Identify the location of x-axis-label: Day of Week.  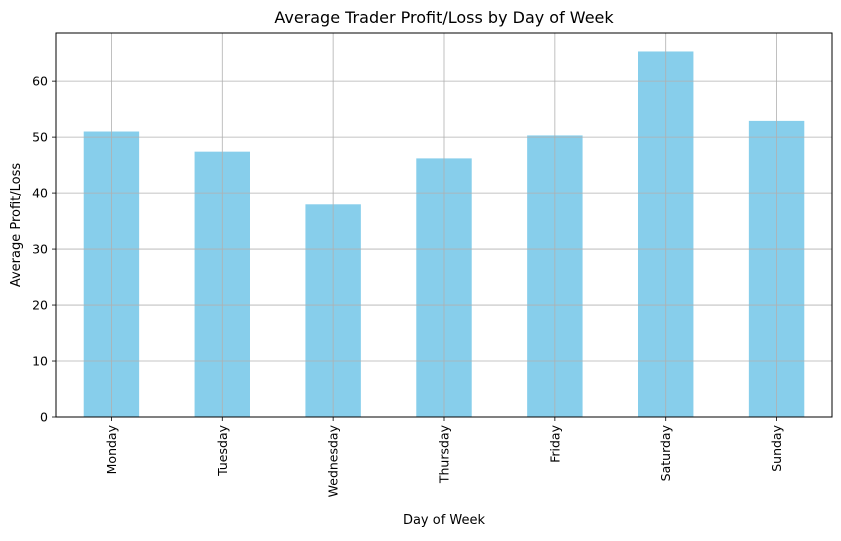
(444, 520).